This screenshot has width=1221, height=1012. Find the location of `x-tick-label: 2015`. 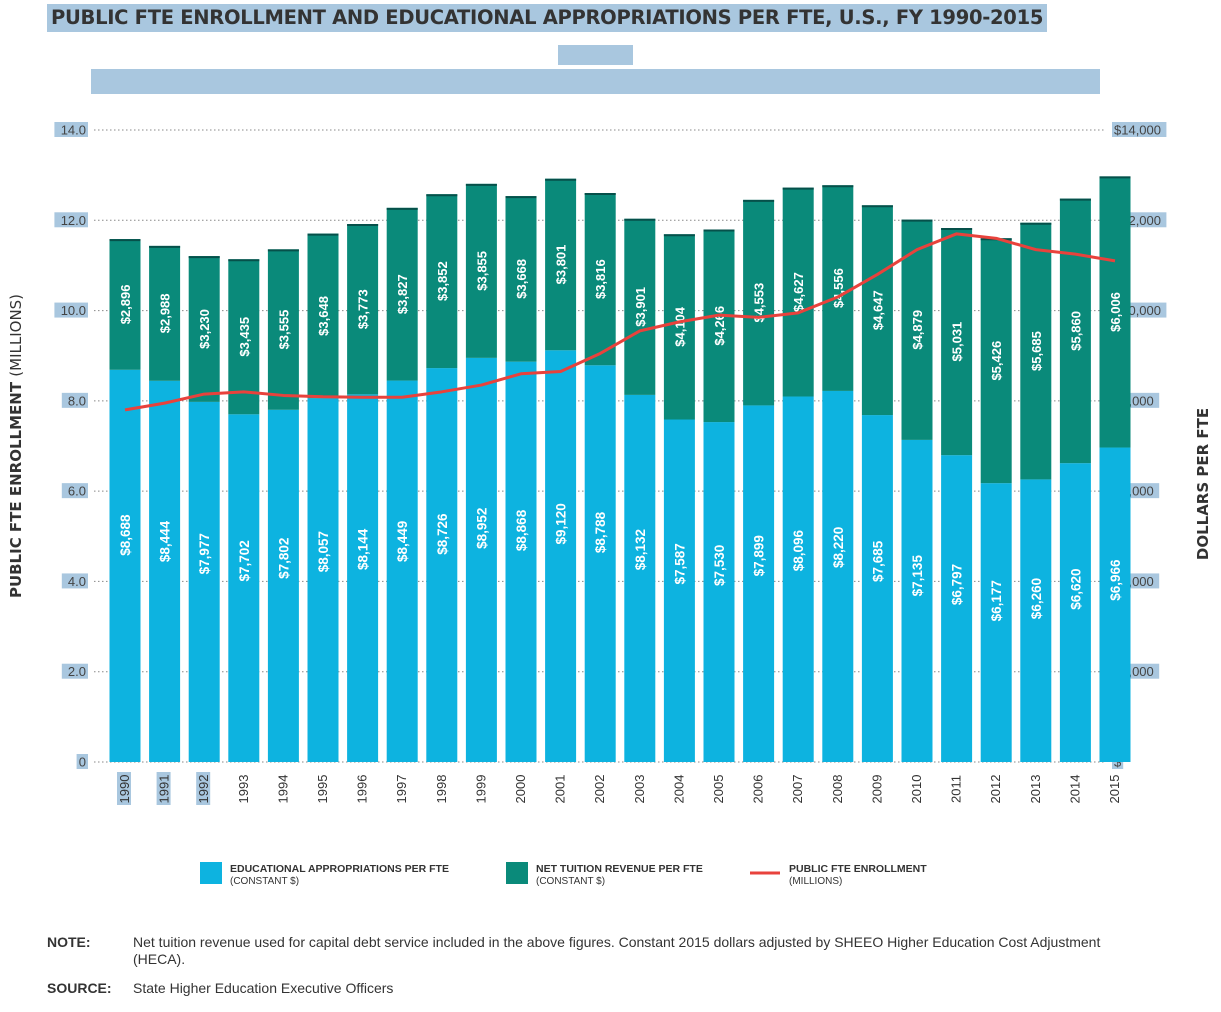

x-tick-label: 2015 is located at coordinates (1114, 789).